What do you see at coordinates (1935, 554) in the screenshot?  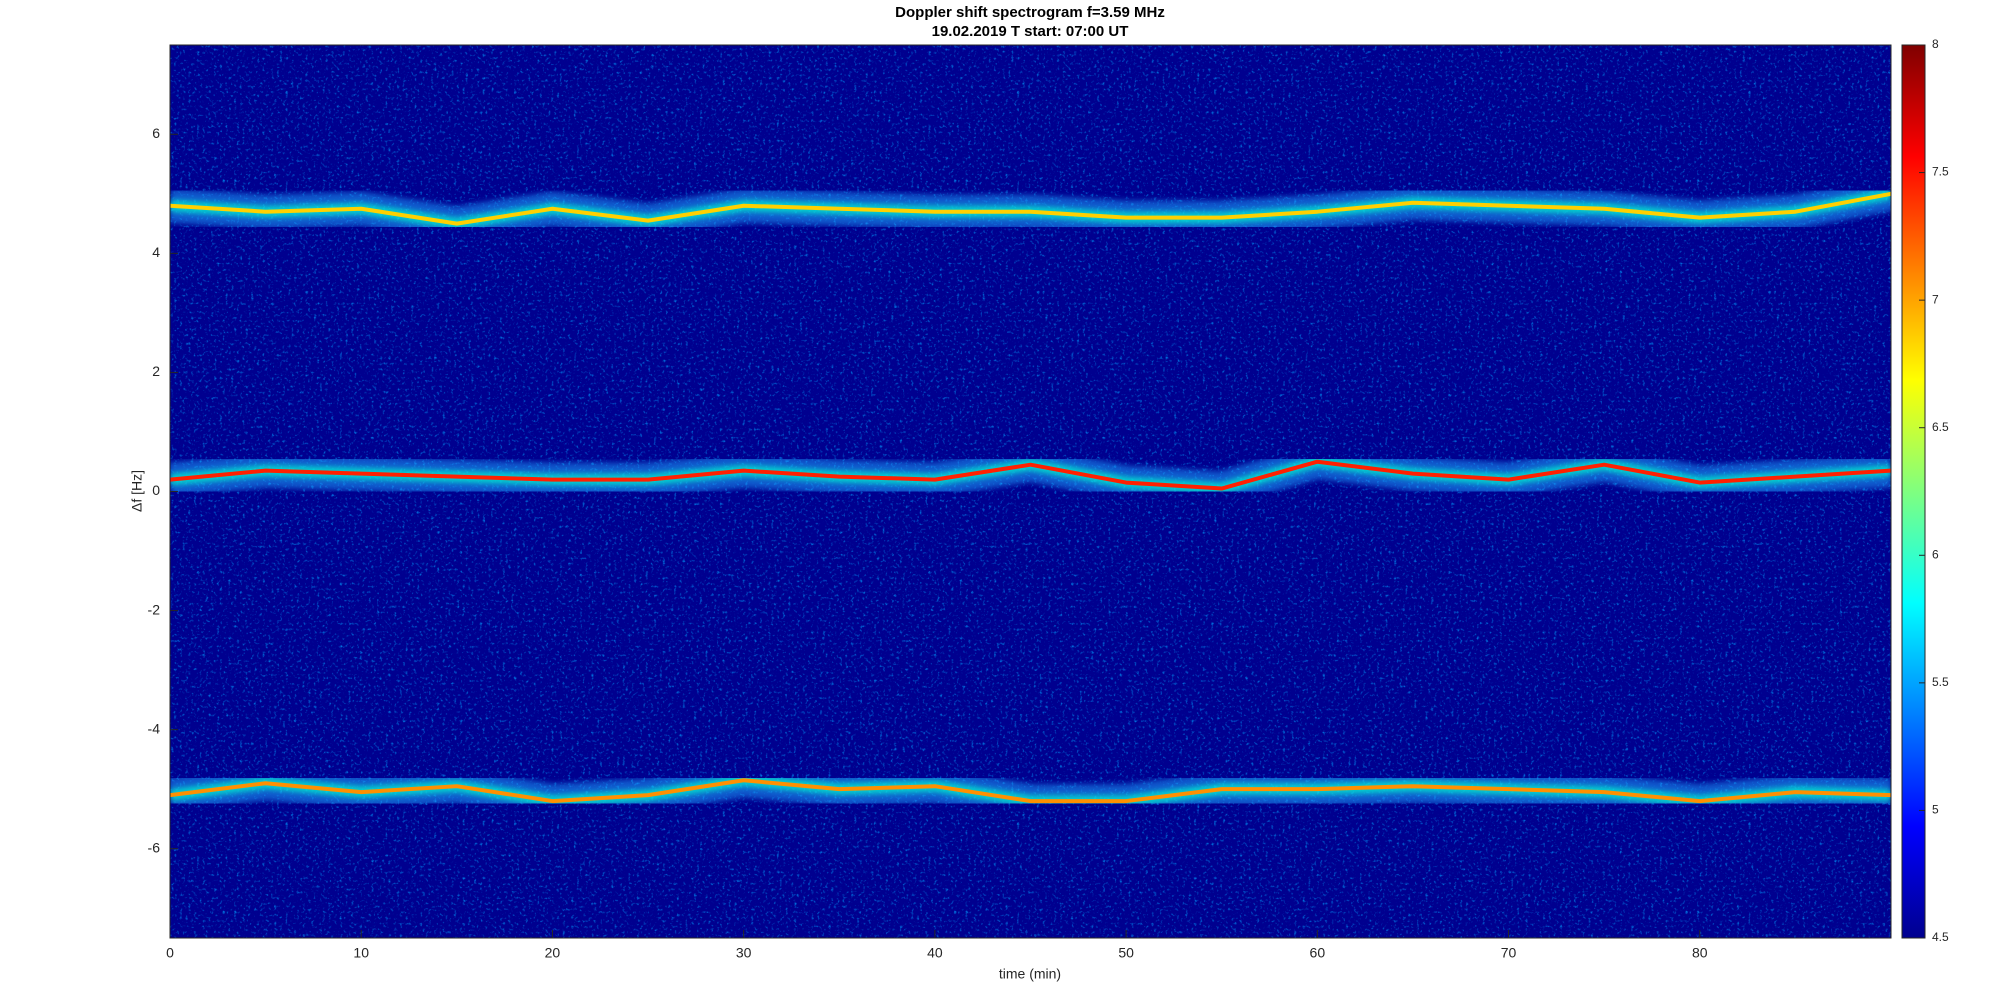 I see `colorbar-tick-label: 6` at bounding box center [1935, 554].